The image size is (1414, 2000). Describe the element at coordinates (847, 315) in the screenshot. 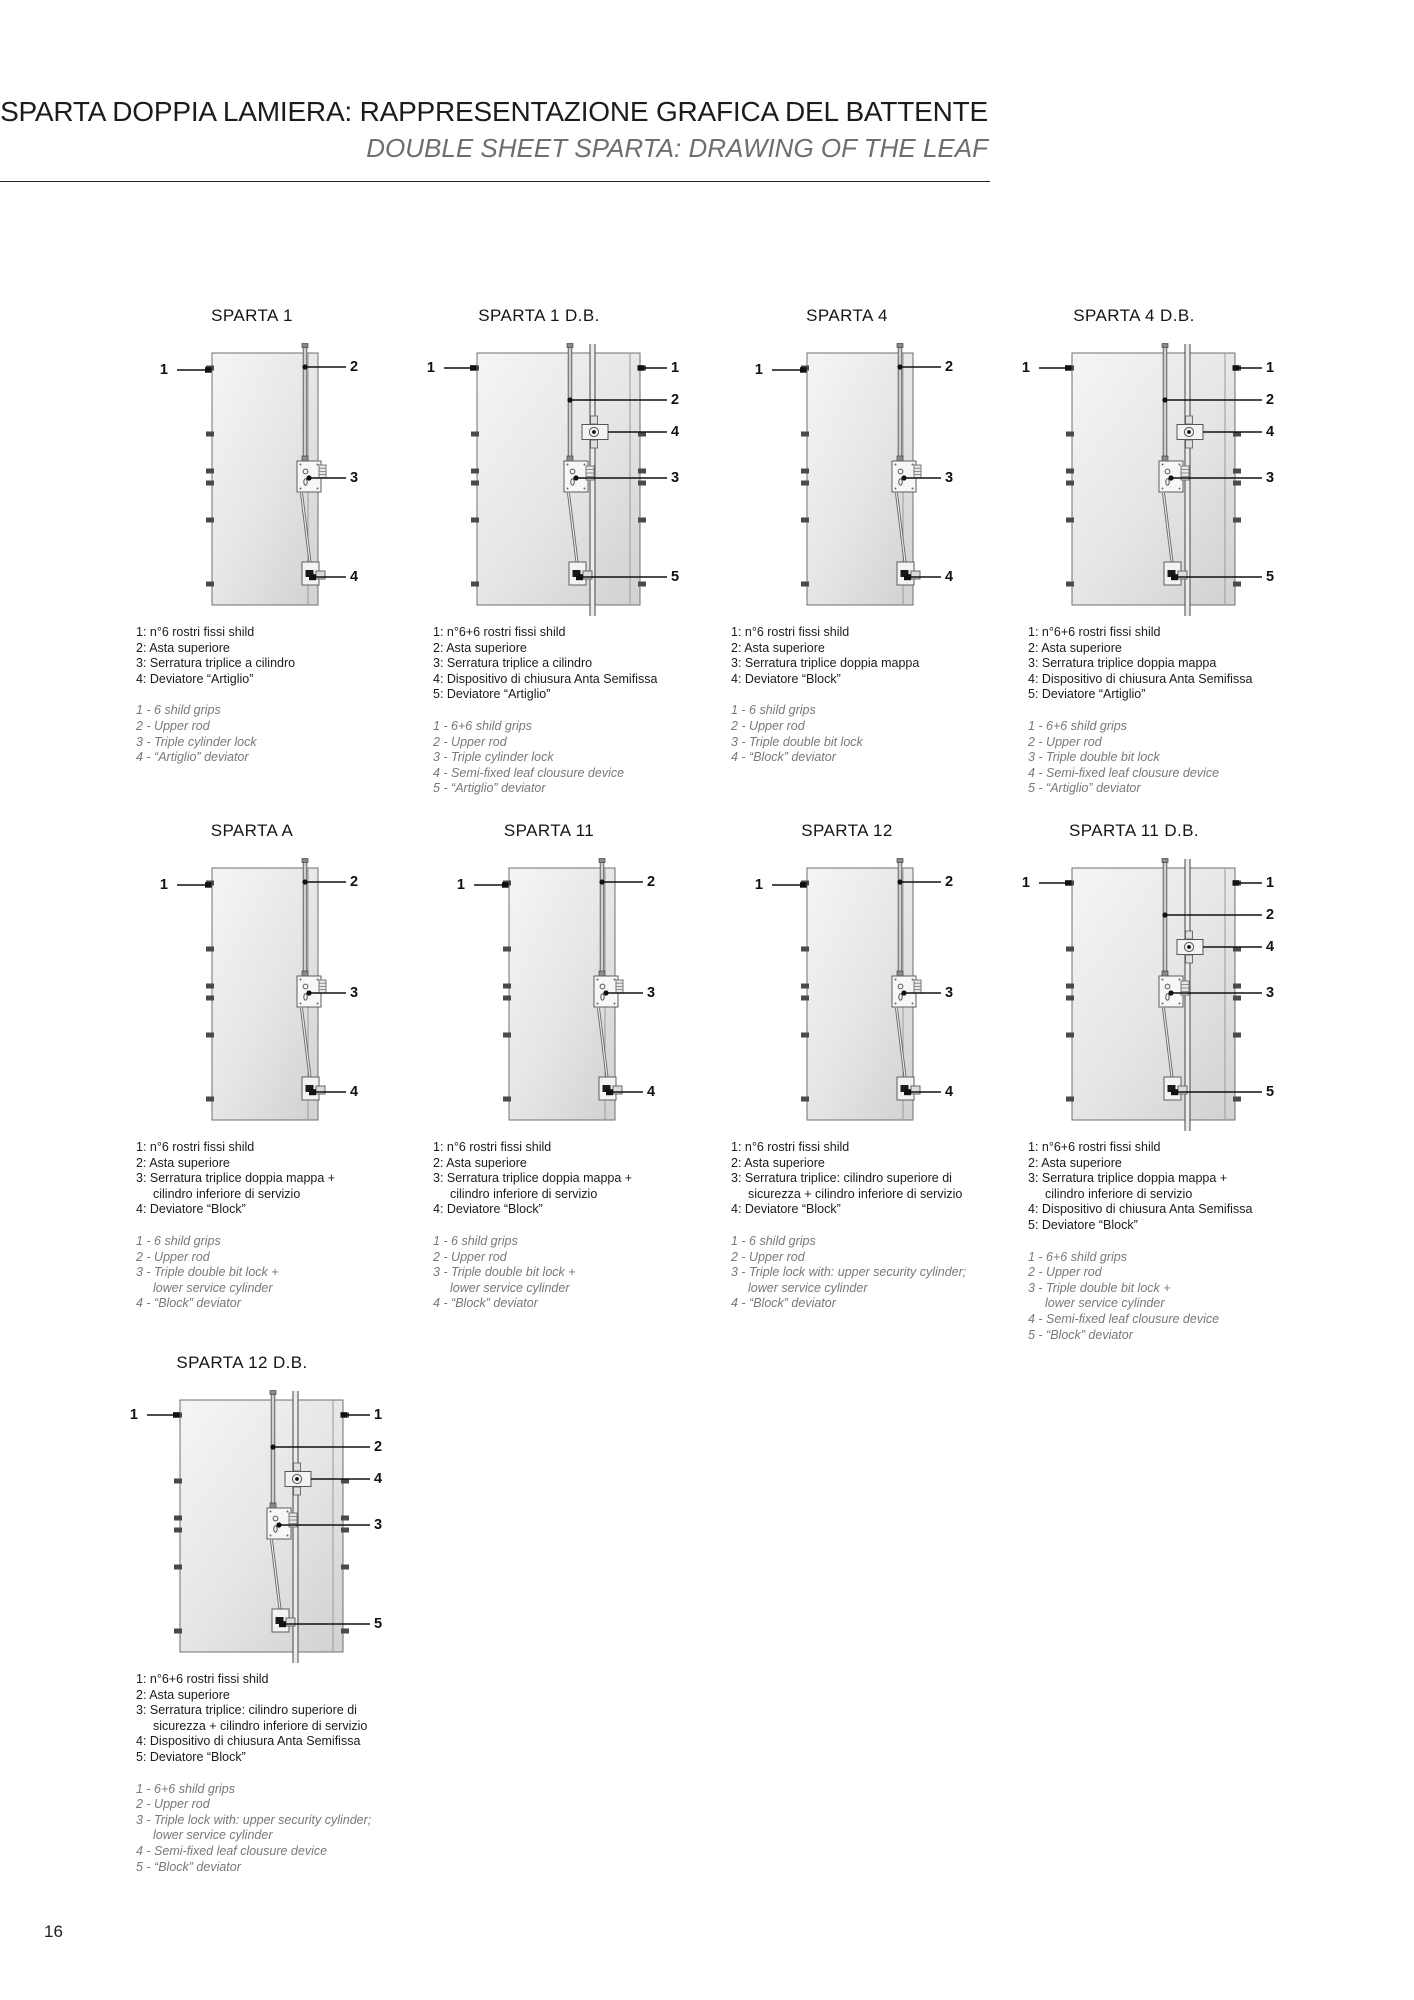

I see `panel-title: SPARTA 4` at that location.